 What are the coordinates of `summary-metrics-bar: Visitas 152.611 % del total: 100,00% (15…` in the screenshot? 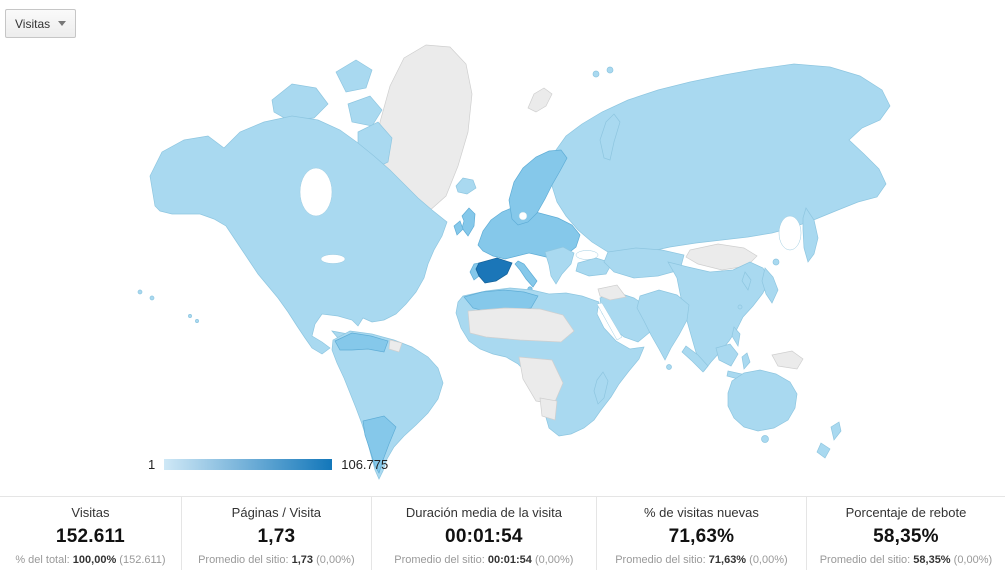 It's located at (502, 533).